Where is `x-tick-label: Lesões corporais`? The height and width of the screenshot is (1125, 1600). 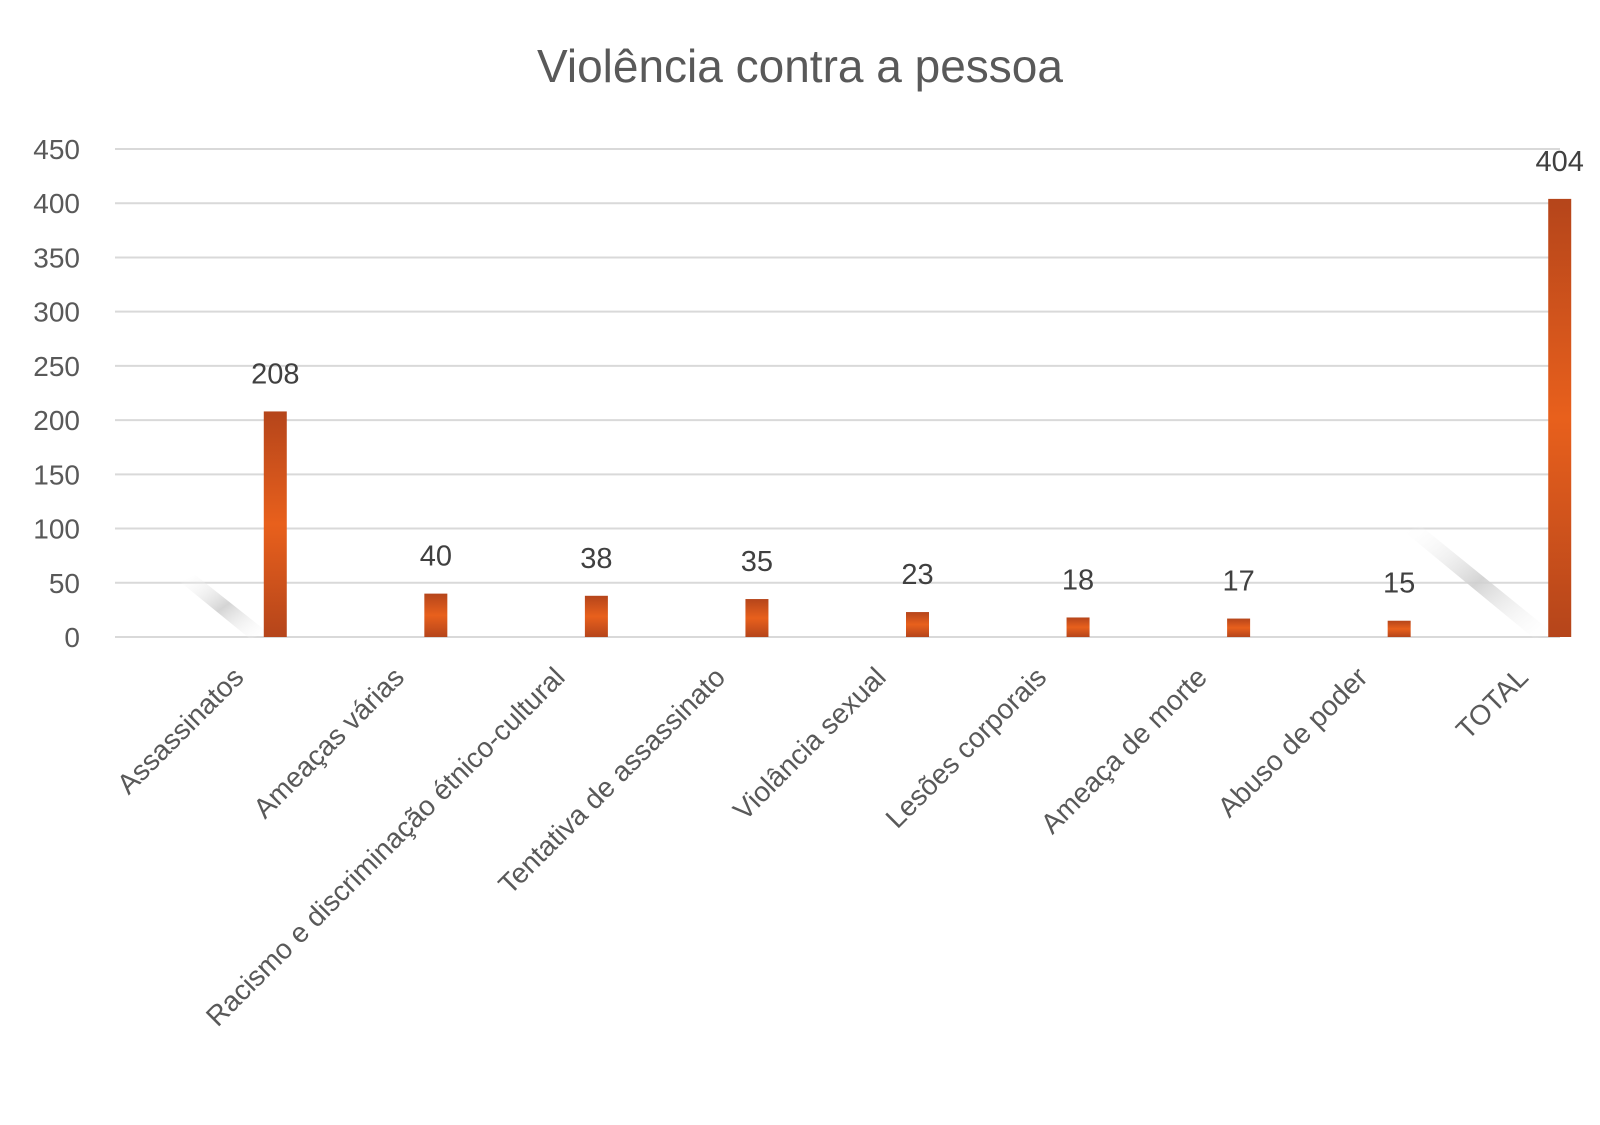
x-tick-label: Lesões corporais is located at coordinates (966, 747).